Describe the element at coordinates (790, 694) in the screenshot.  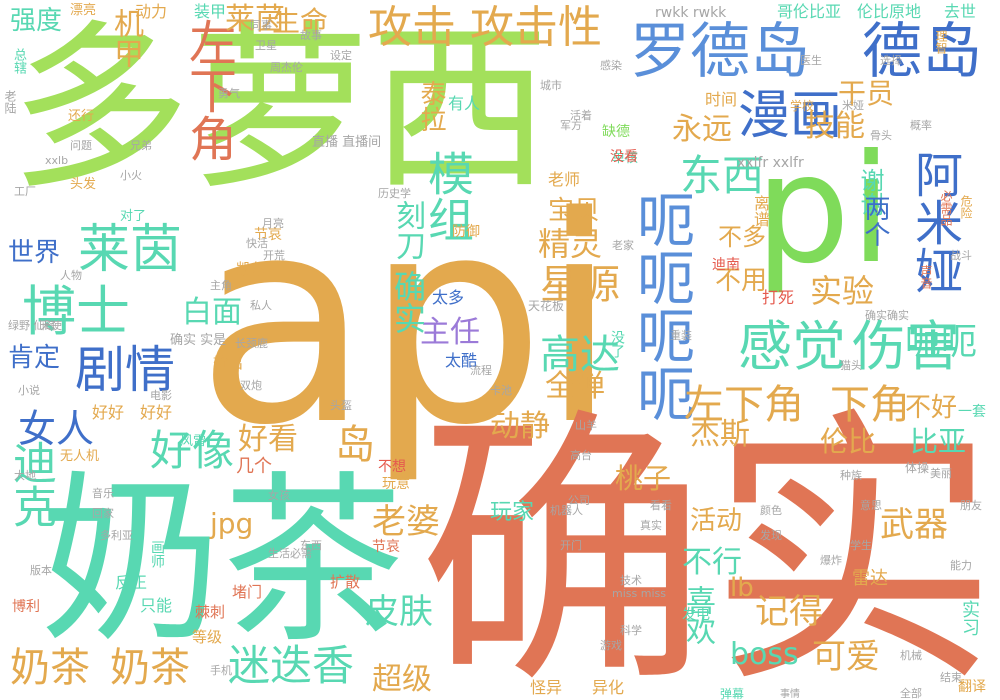
I see `cloud-word-filler: 事情` at that location.